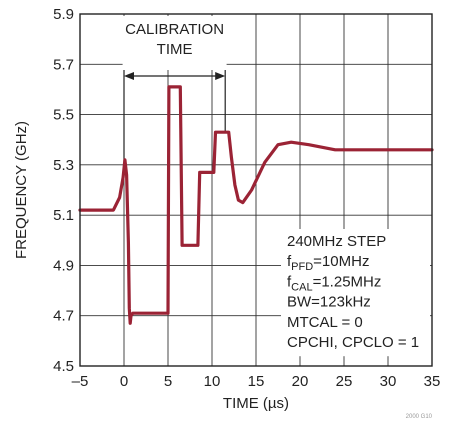 The height and width of the screenshot is (421, 453). What do you see at coordinates (174, 29) in the screenshot?
I see `calibration-label-line1: CALIBRATION` at bounding box center [174, 29].